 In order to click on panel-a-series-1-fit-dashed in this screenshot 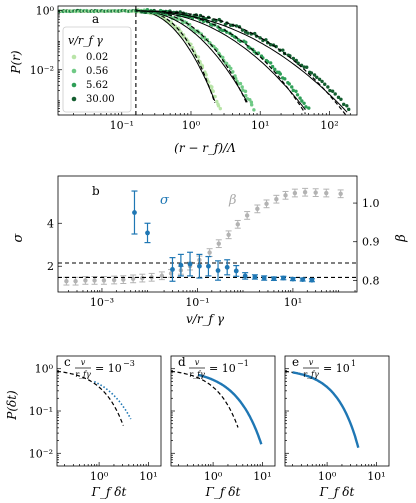, I will do `click(191, 57)`.